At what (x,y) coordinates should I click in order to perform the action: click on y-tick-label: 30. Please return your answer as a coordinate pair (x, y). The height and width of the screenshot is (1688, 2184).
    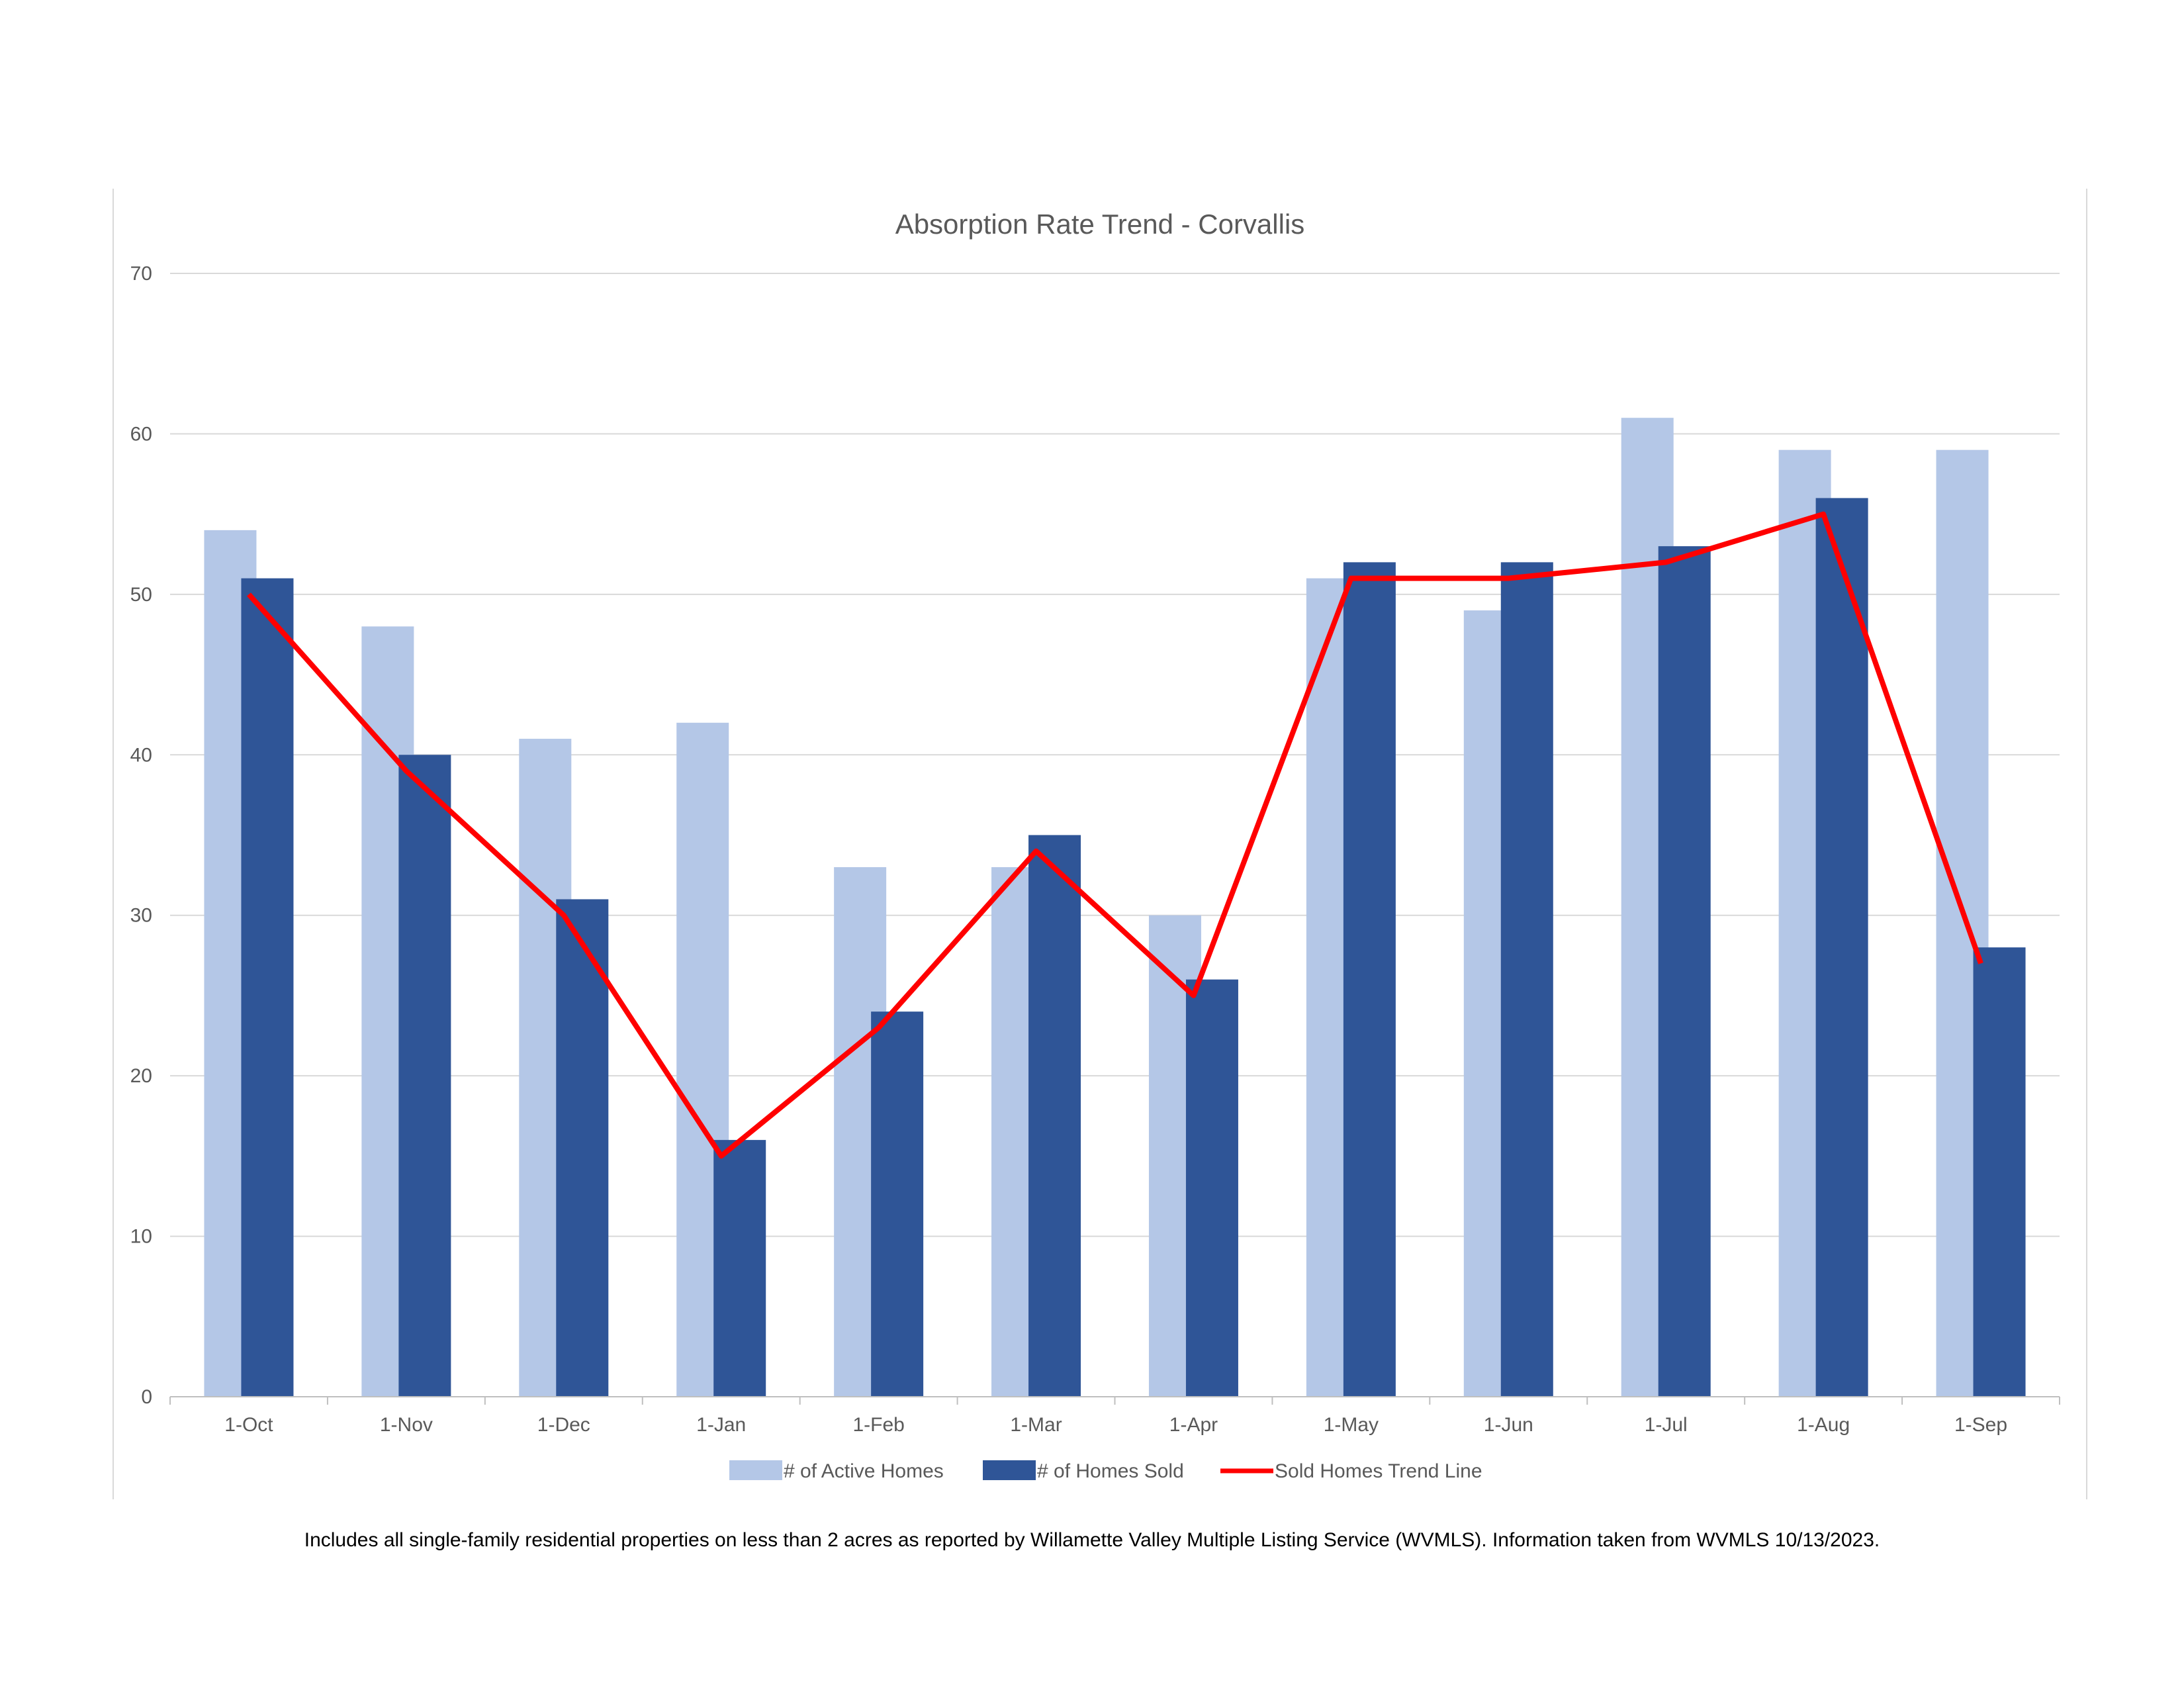
    Looking at the image, I should click on (141, 916).